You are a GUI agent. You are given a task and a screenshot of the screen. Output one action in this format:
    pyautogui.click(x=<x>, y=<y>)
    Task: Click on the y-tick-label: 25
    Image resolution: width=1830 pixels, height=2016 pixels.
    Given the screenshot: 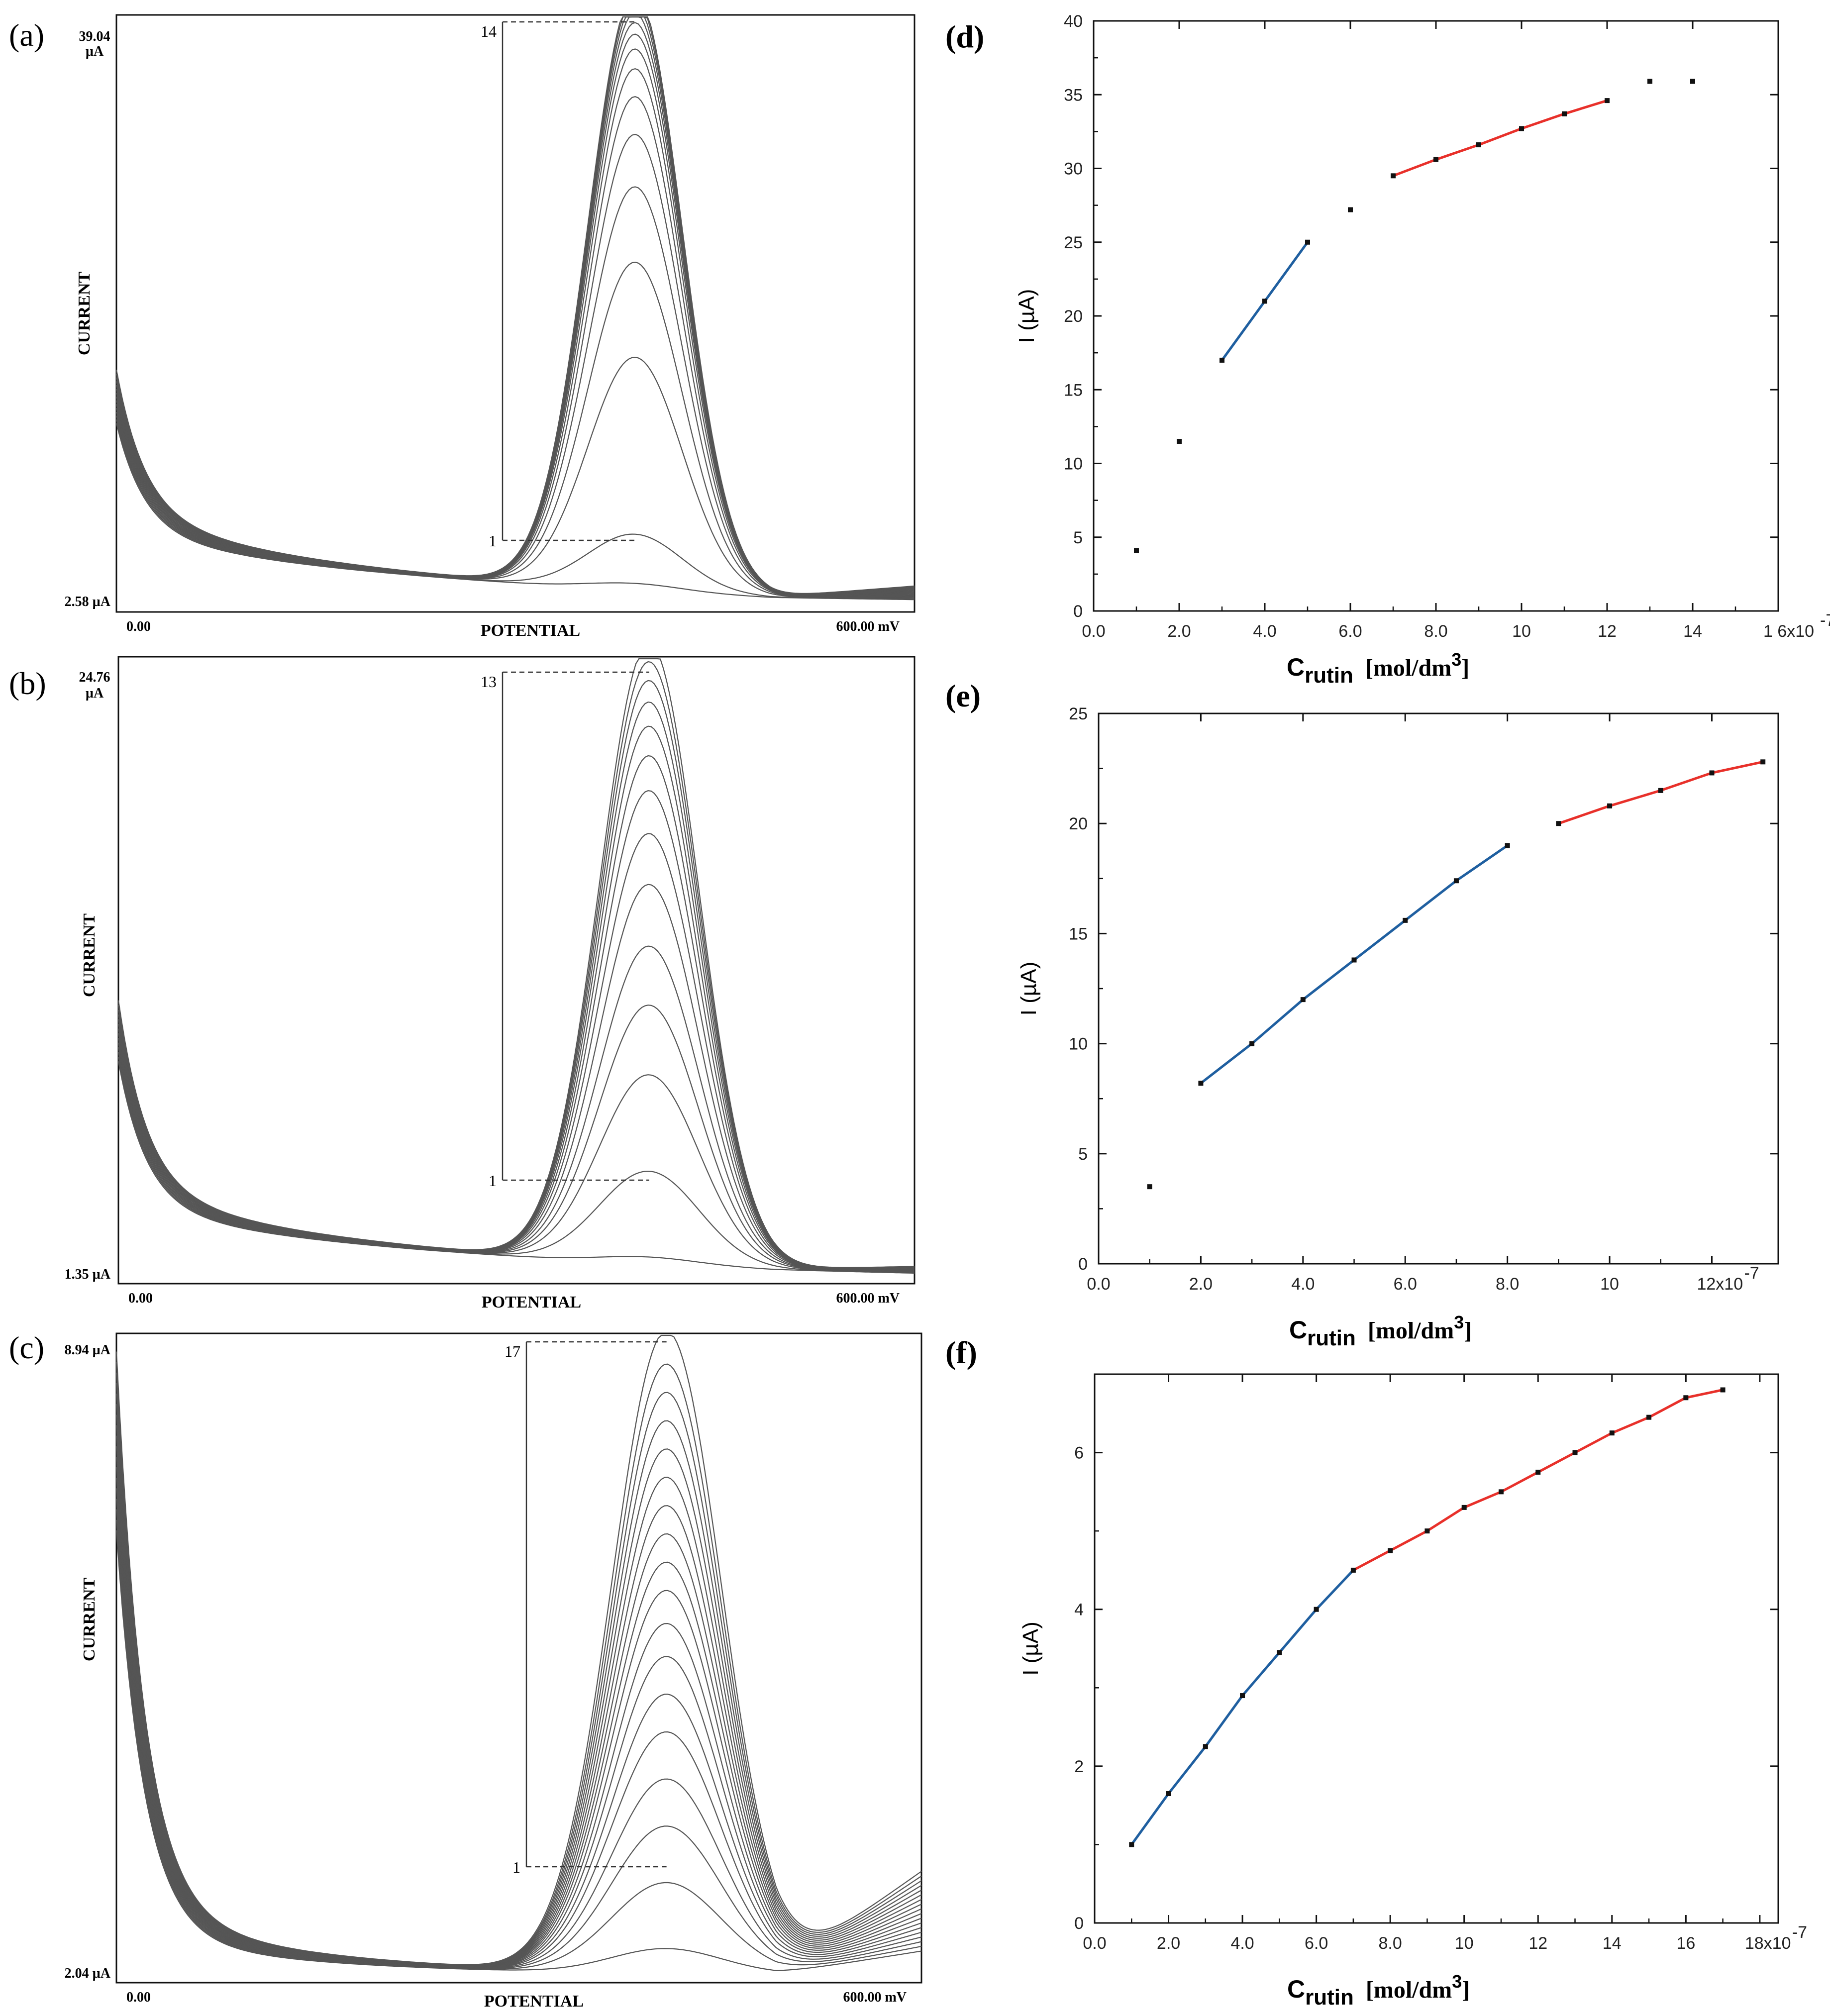 What is the action you would take?
    pyautogui.click(x=1073, y=242)
    